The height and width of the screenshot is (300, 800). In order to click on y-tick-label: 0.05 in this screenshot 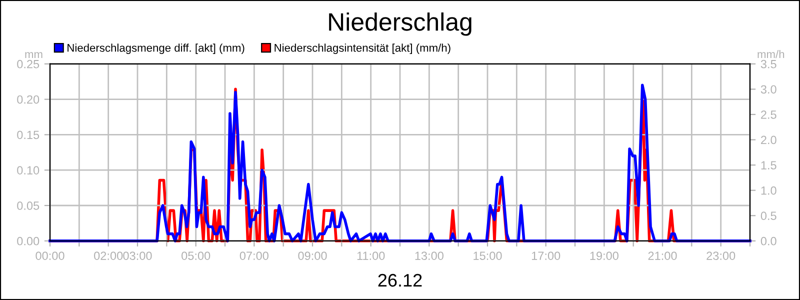, I will do `click(28, 206)`.